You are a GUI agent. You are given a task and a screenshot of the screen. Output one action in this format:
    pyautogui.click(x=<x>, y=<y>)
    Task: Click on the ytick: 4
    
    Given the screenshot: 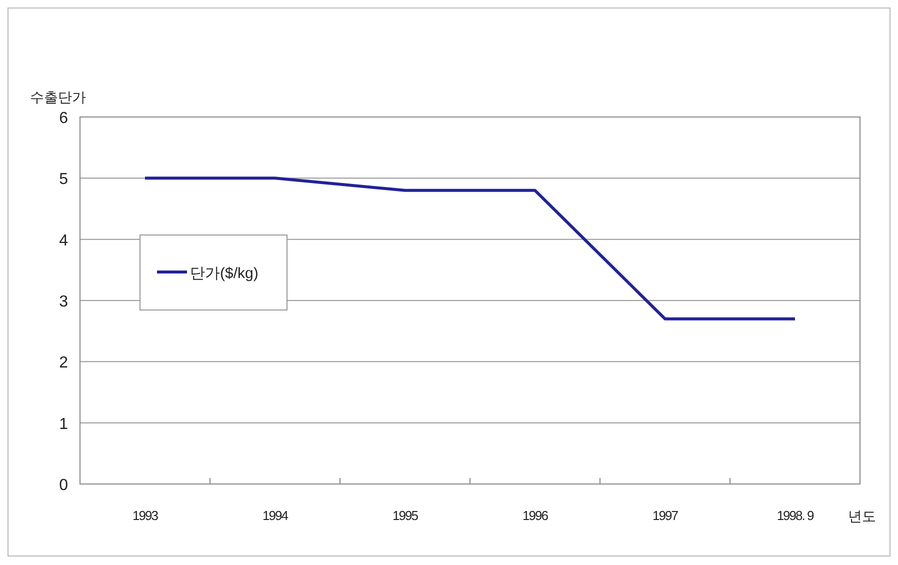 What is the action you would take?
    pyautogui.click(x=63, y=241)
    